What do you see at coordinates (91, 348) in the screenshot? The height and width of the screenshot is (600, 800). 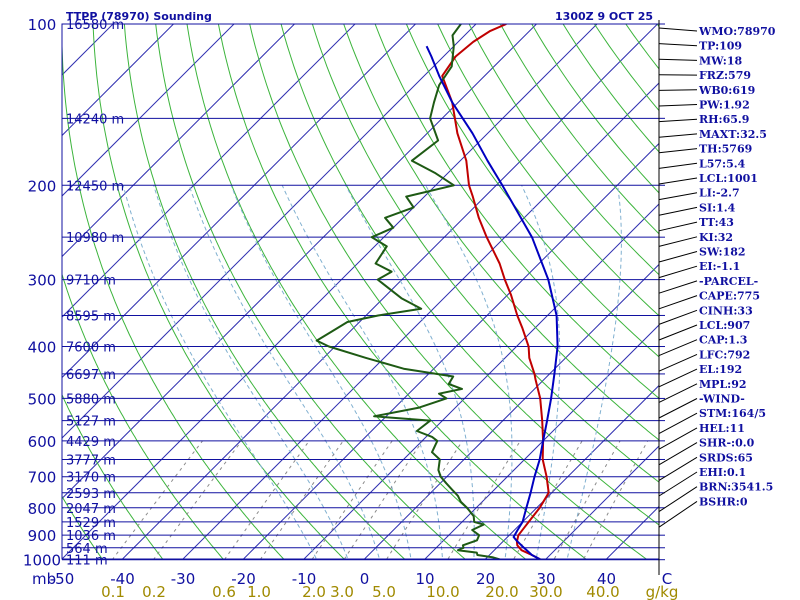 I see `height-label: 7600 m` at bounding box center [91, 348].